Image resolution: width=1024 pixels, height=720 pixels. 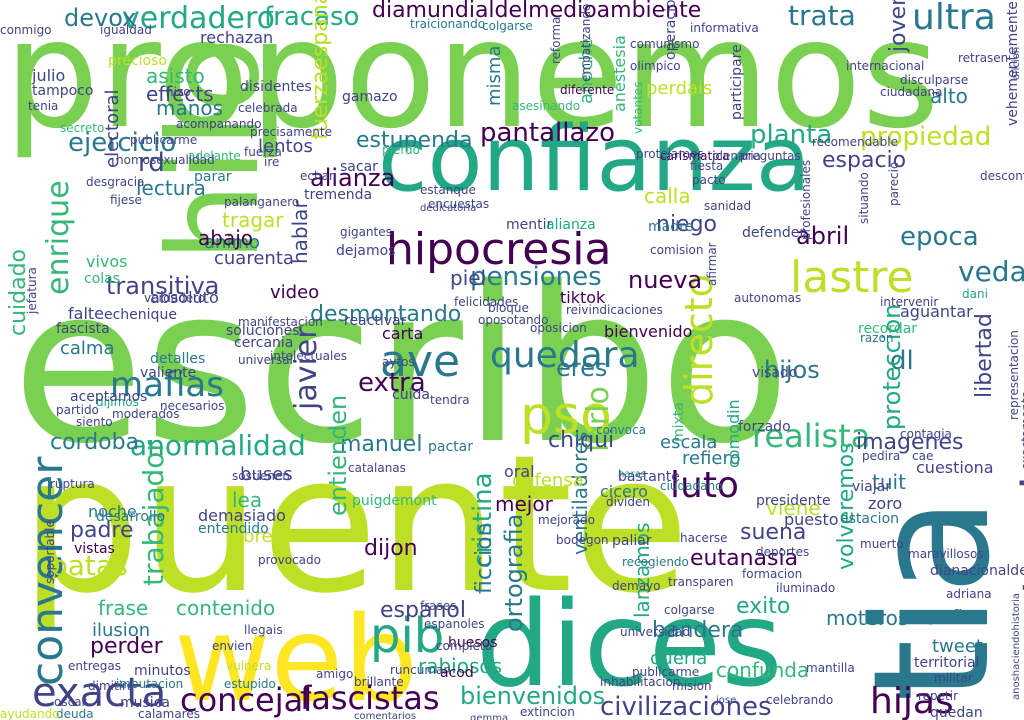 What do you see at coordinates (519, 471) in the screenshot?
I see `cloud-word-oral: oral` at bounding box center [519, 471].